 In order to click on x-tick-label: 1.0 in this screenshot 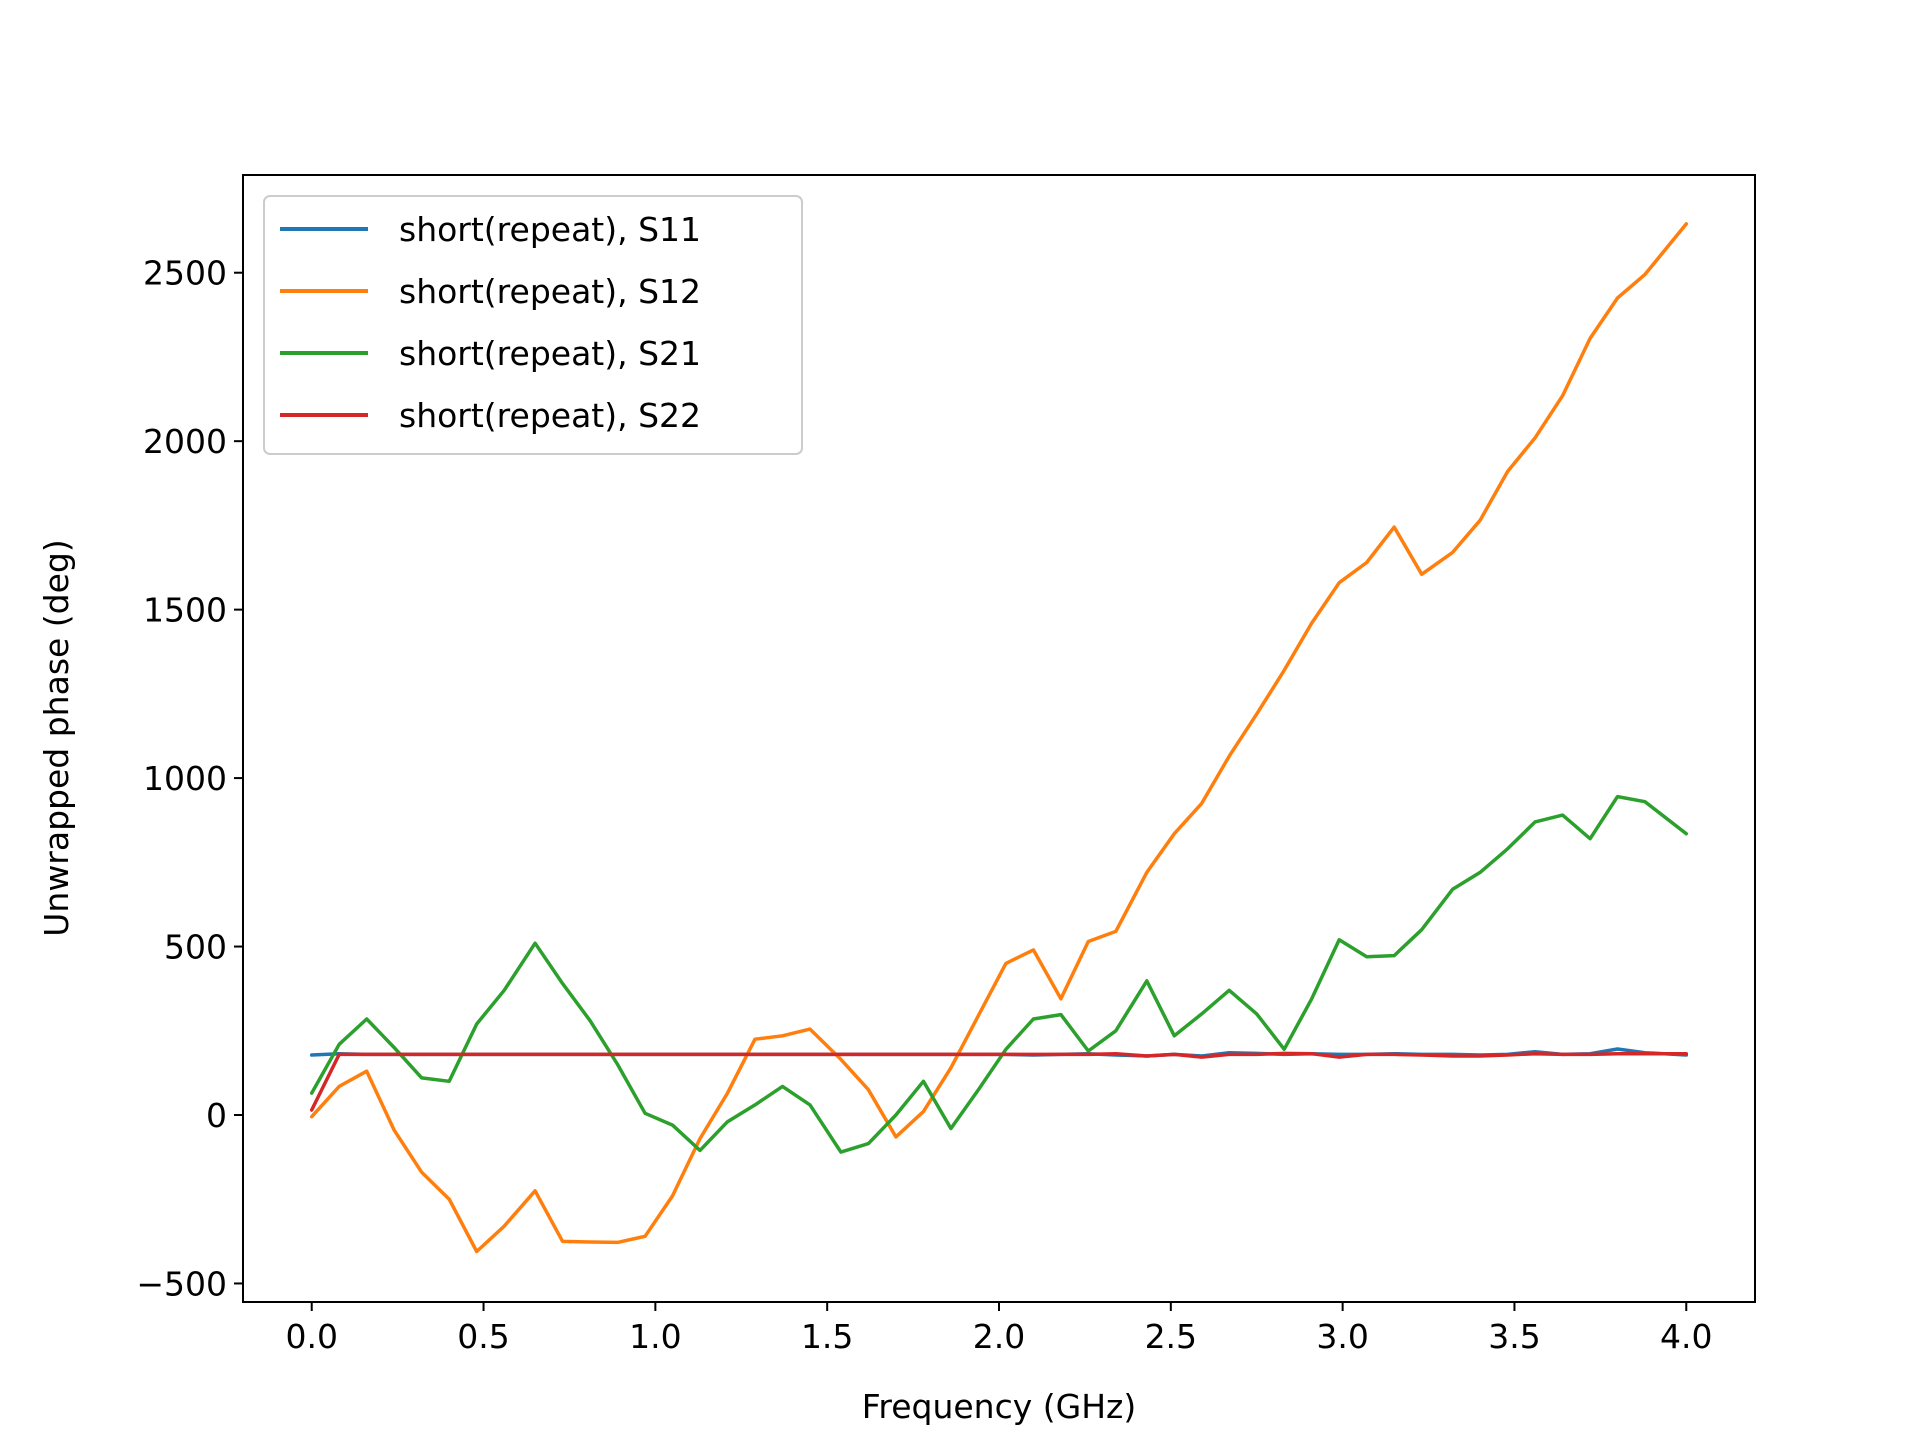, I will do `click(655, 1336)`.